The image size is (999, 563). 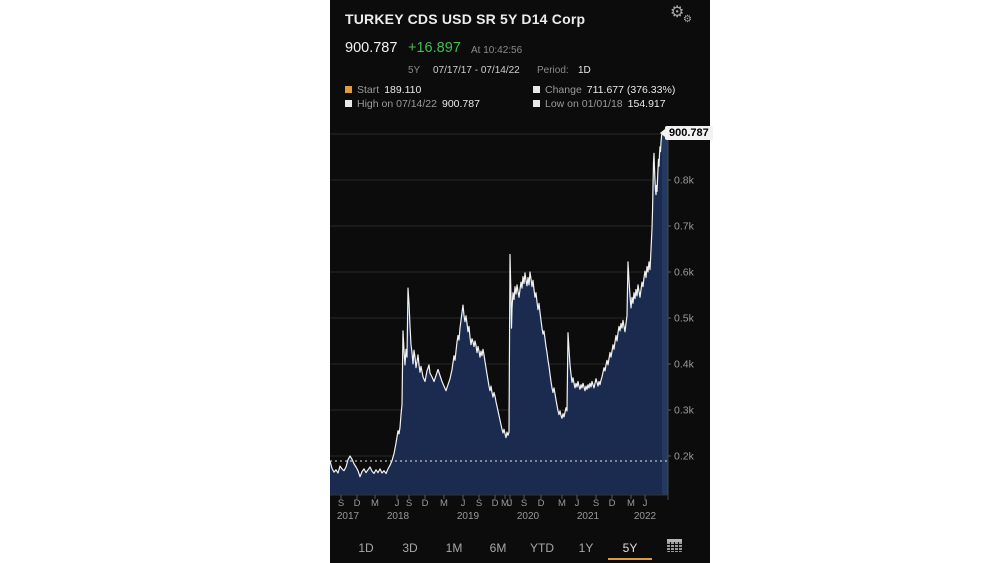 I want to click on x-axis-year-label: 2018, so click(x=398, y=516).